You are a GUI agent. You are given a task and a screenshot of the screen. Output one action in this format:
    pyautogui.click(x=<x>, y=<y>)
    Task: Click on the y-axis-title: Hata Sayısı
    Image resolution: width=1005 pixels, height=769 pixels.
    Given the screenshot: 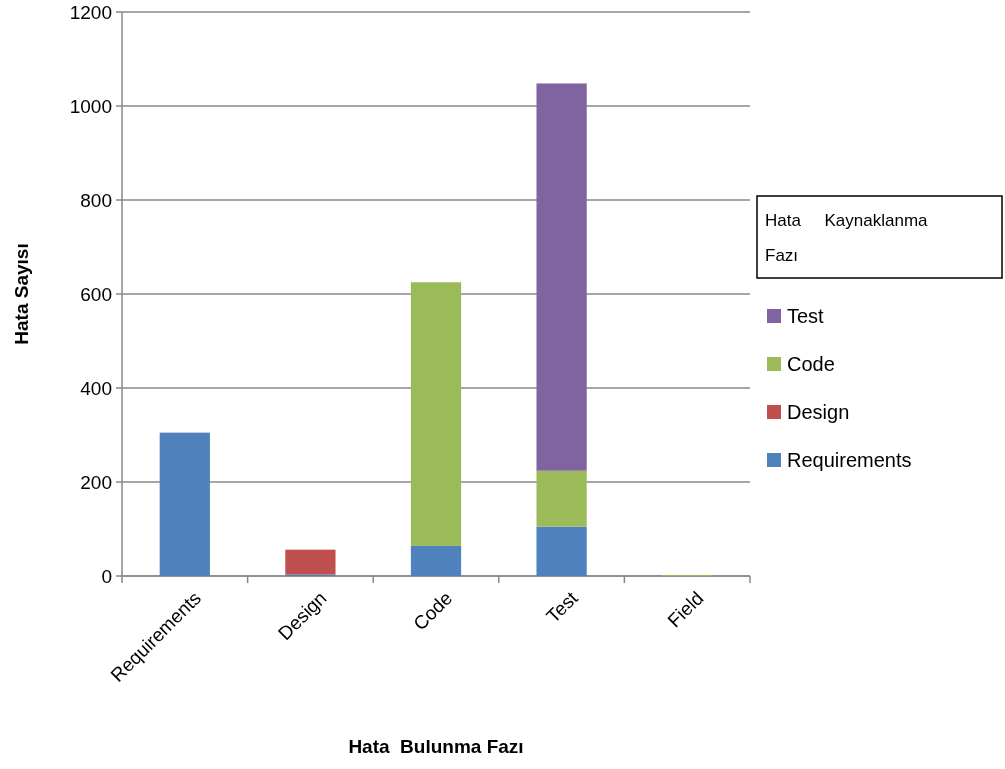 What is the action you would take?
    pyautogui.click(x=21, y=294)
    